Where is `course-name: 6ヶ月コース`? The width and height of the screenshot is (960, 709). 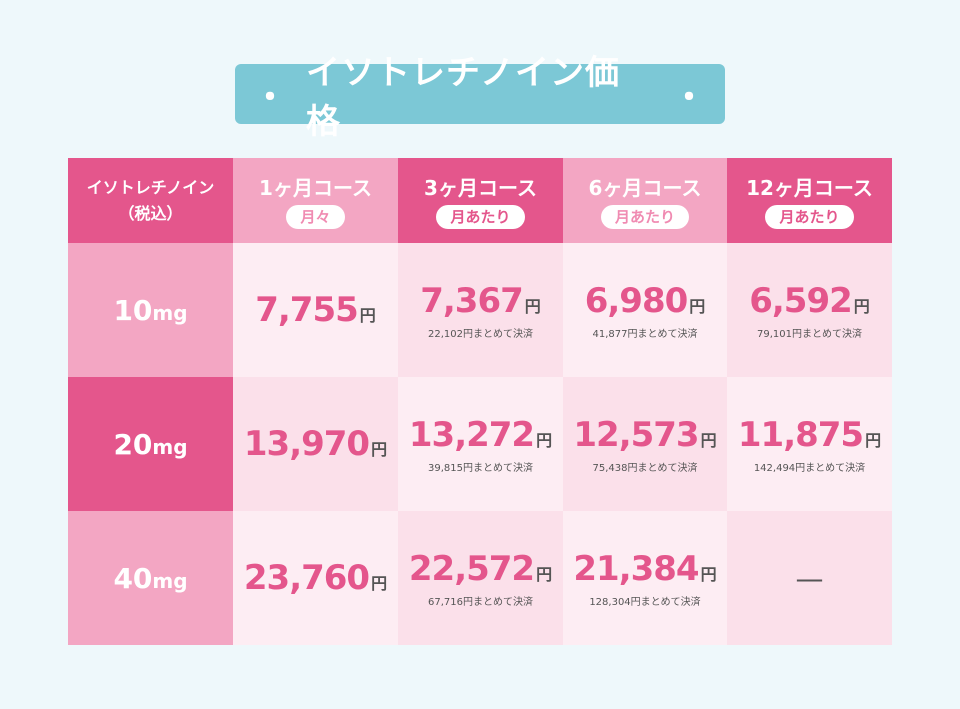
course-name: 6ヶ月コース is located at coordinates (645, 188).